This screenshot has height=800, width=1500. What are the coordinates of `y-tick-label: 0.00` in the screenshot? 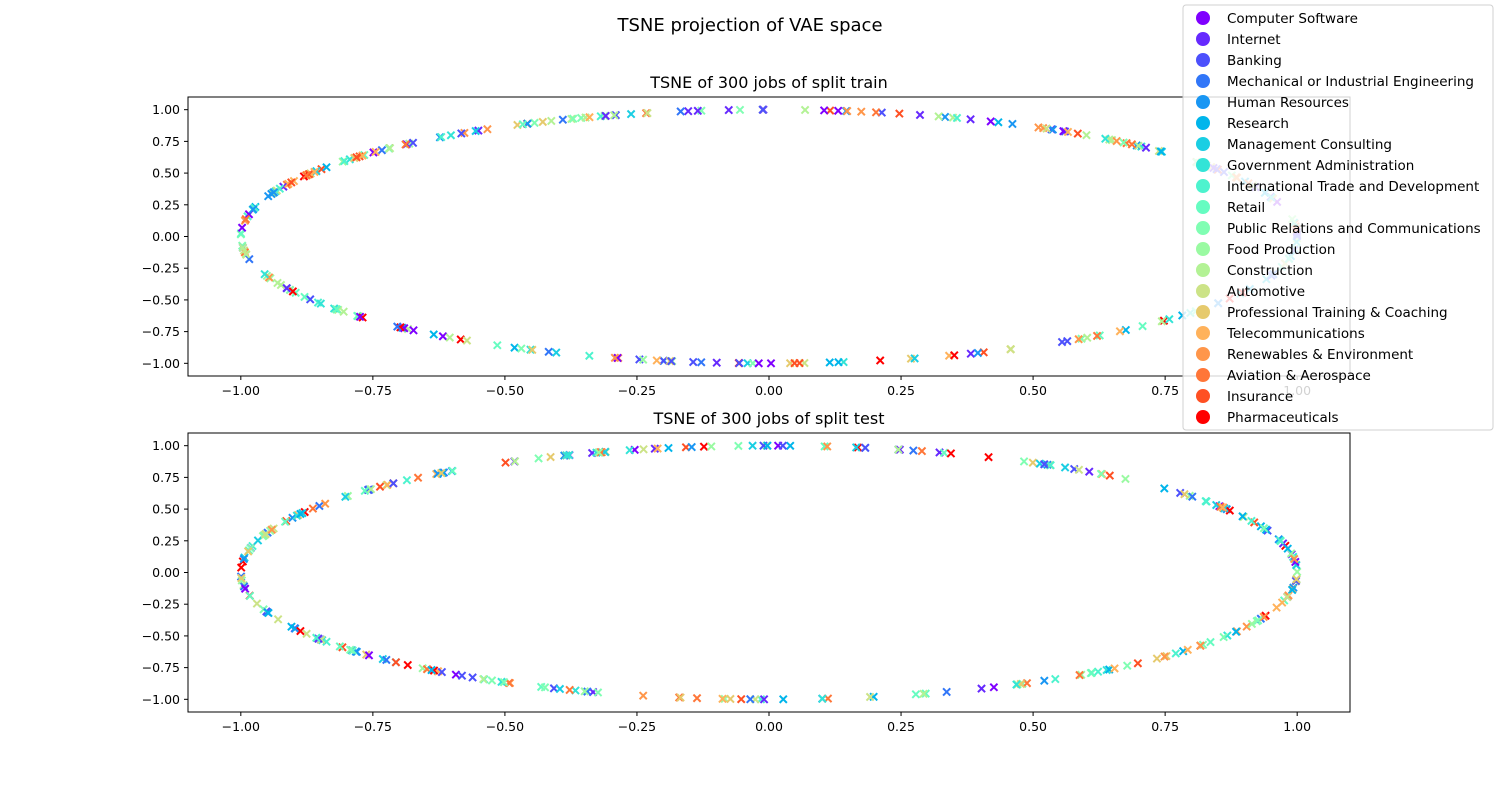 It's located at (166, 572).